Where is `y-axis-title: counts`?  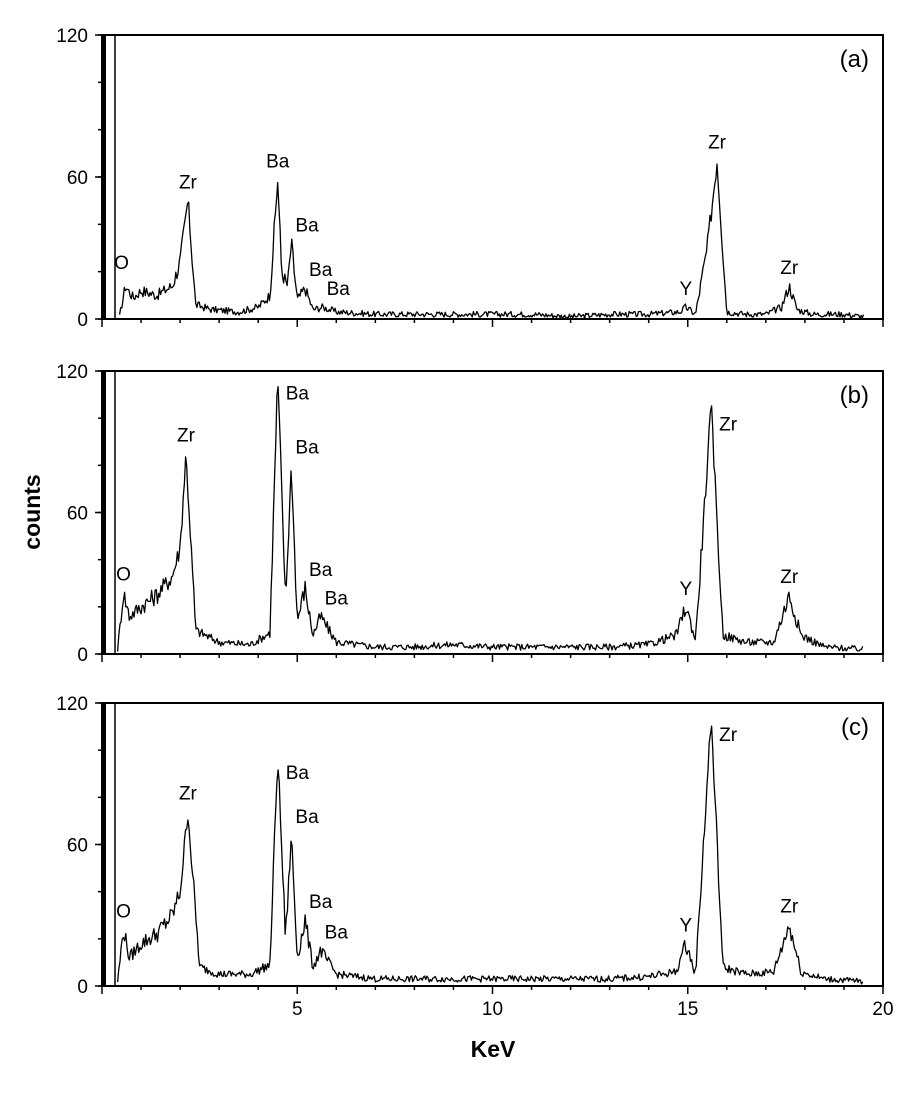 y-axis-title: counts is located at coordinates (32, 511).